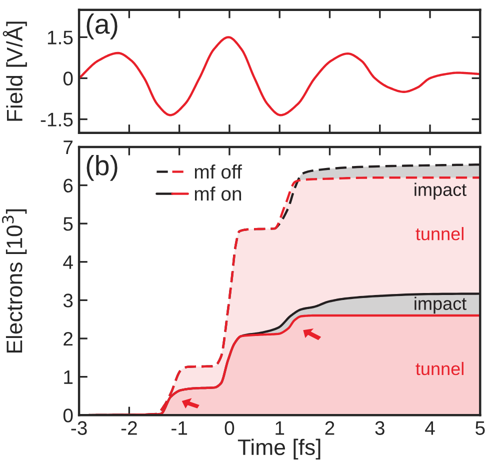  I want to click on y-tick-label: 1.5, so click(60, 37).